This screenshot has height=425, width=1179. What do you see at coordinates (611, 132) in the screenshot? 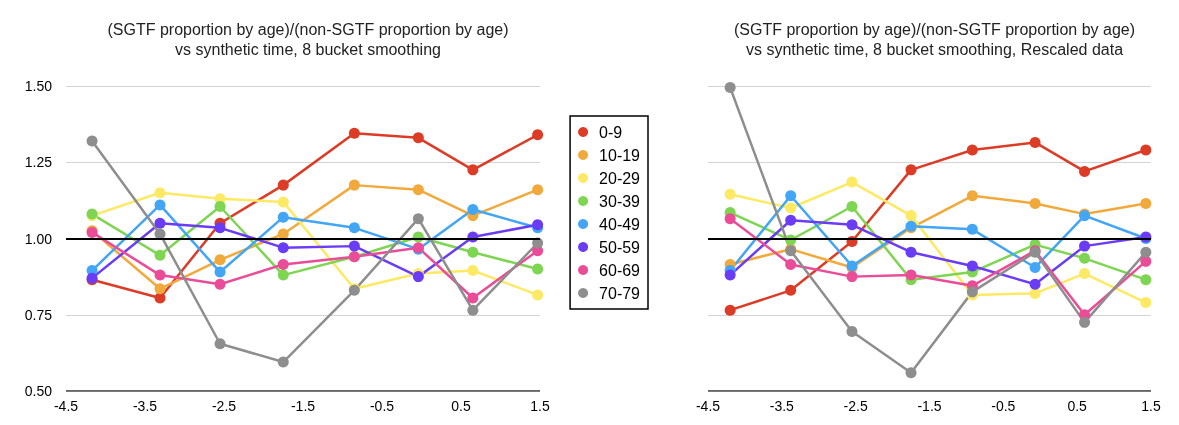
I see `legend-label: 0-9` at bounding box center [611, 132].